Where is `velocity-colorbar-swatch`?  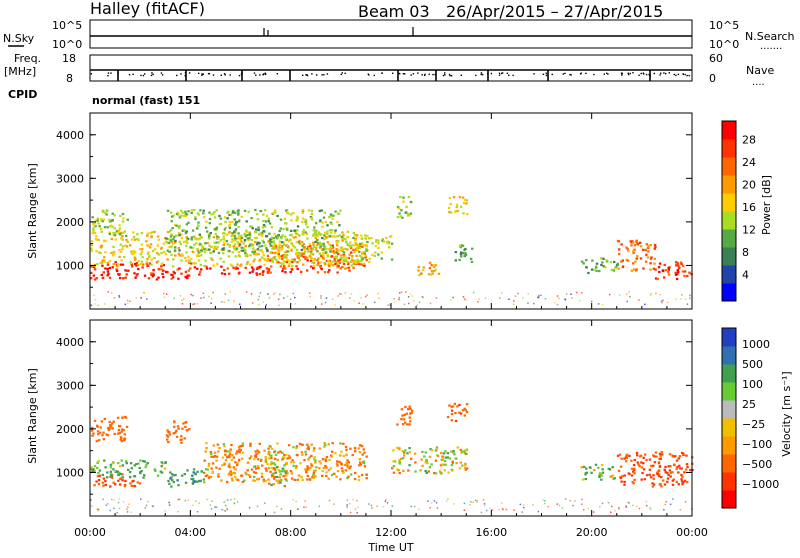 velocity-colorbar-swatch is located at coordinates (729, 391).